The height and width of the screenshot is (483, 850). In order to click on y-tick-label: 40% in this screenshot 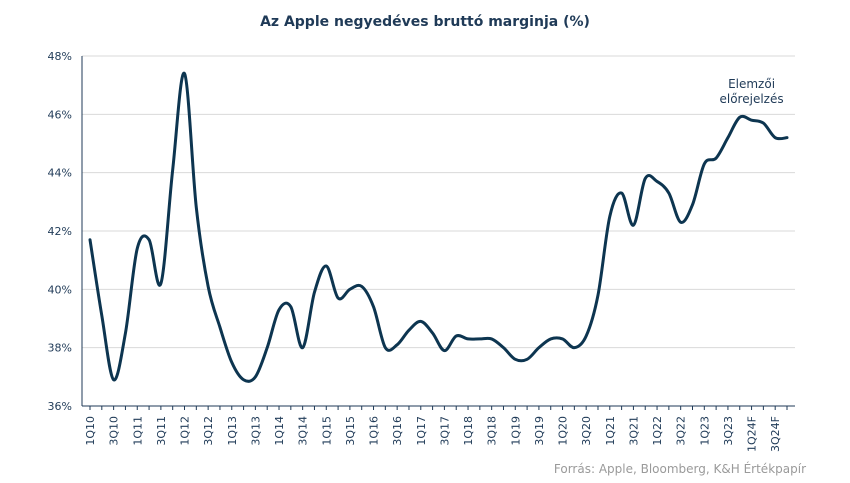, I will do `click(60, 289)`.